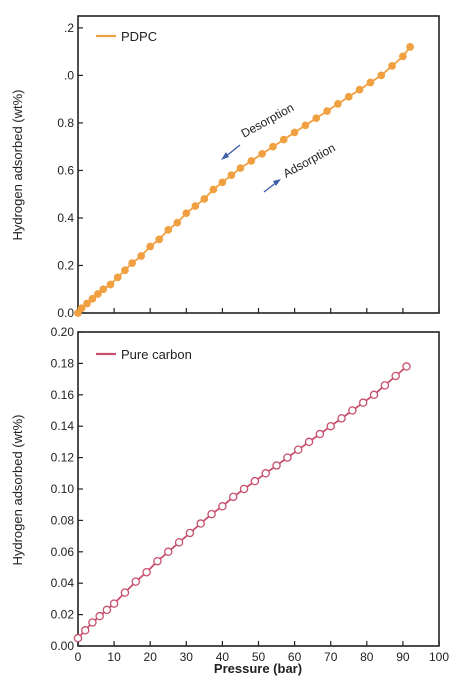  I want to click on desorption-label: Desorption, so click(268, 120).